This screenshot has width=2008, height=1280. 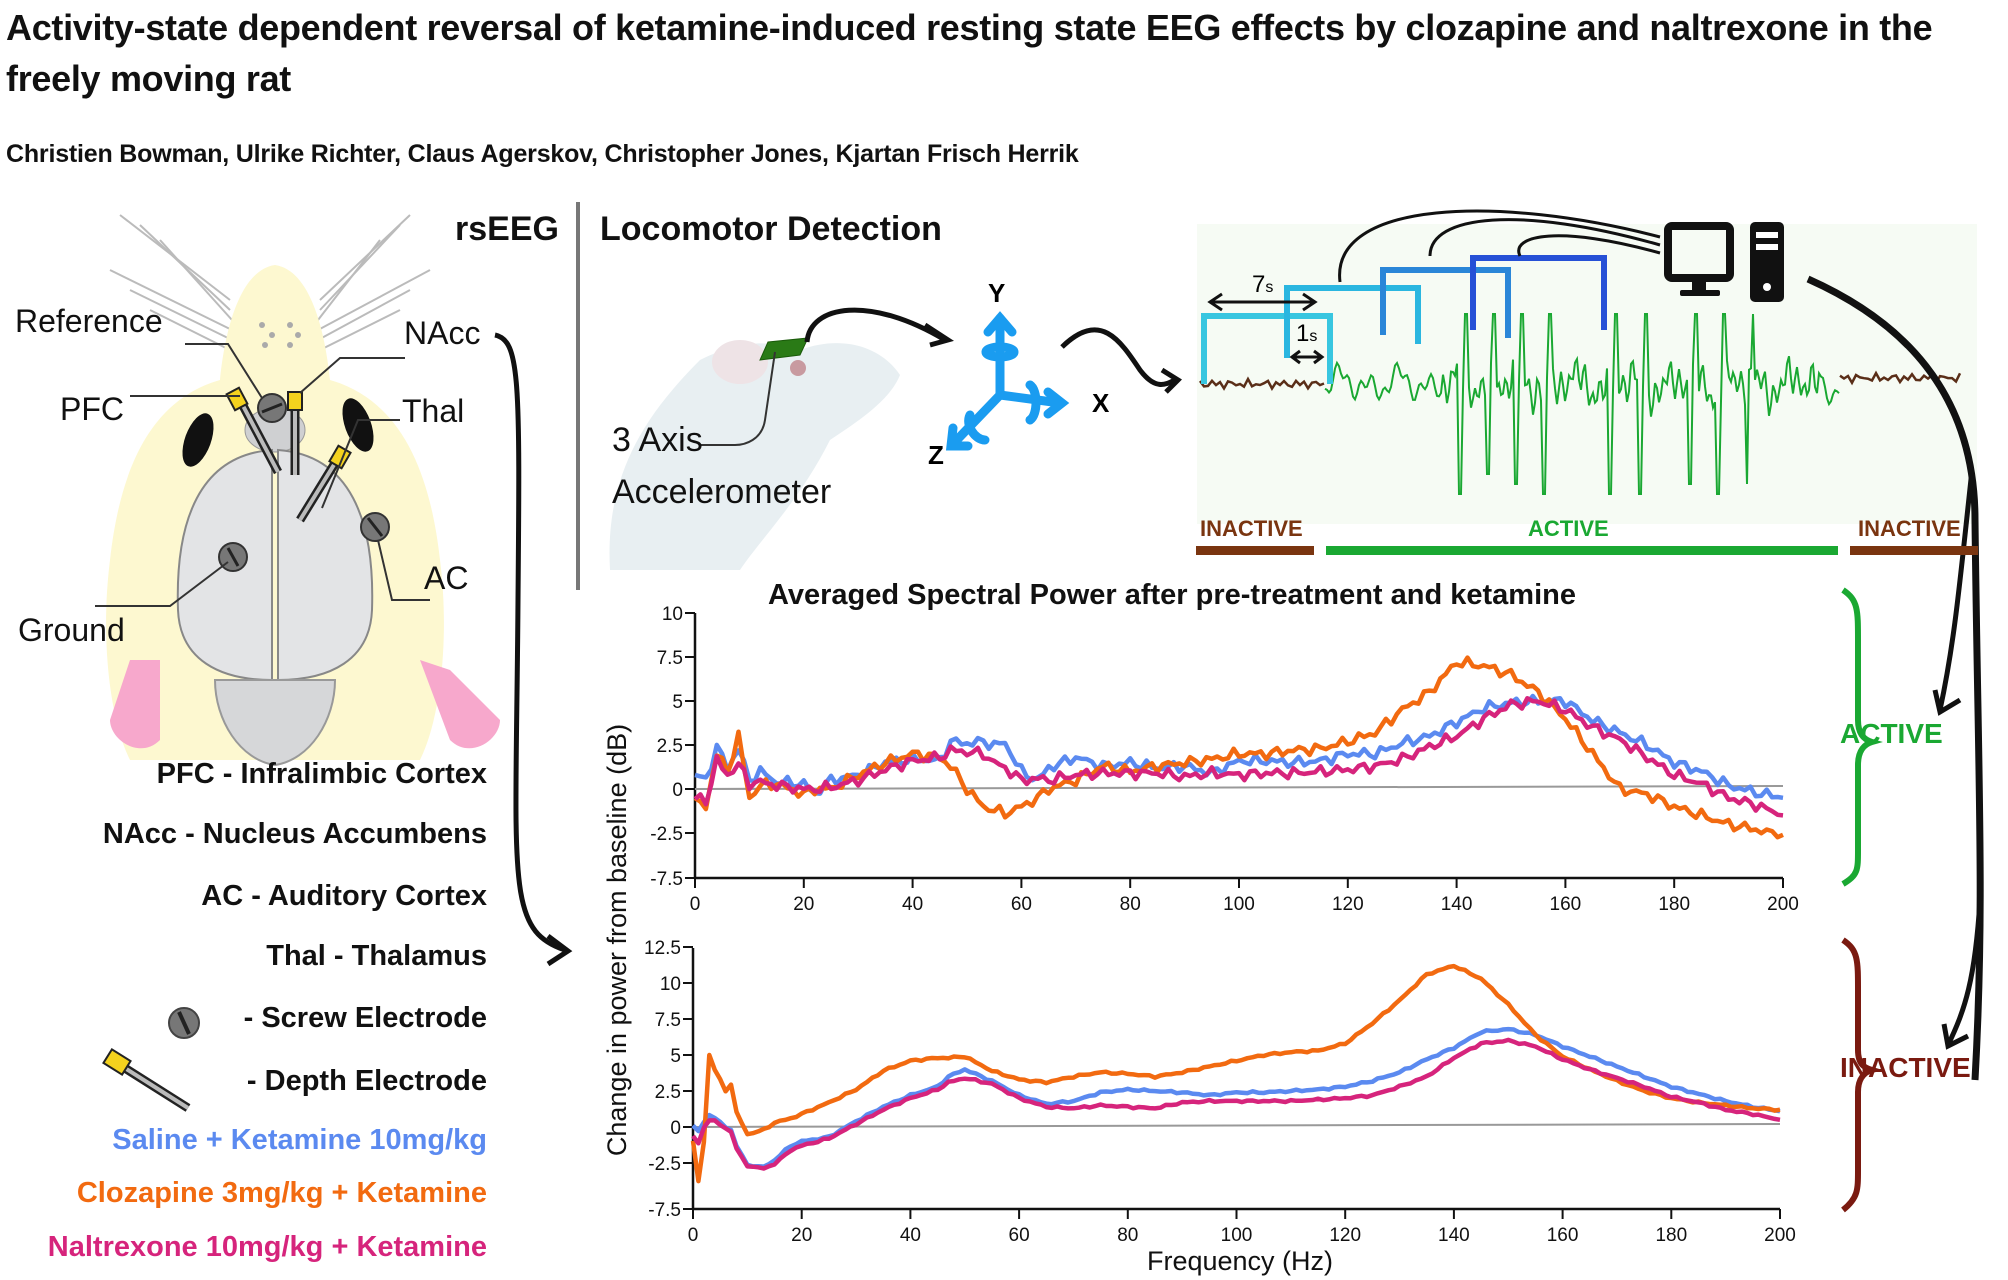 I want to click on rat-head-illustration, so click(x=297, y=490).